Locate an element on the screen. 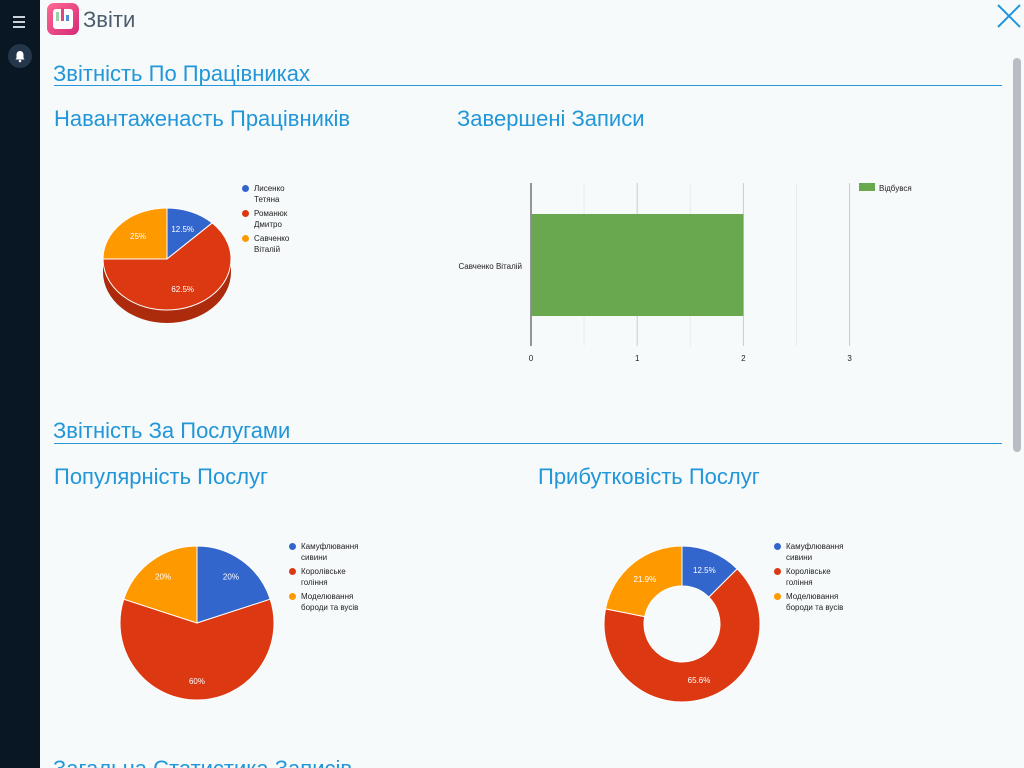  slice-label: 62.5% is located at coordinates (182, 289).